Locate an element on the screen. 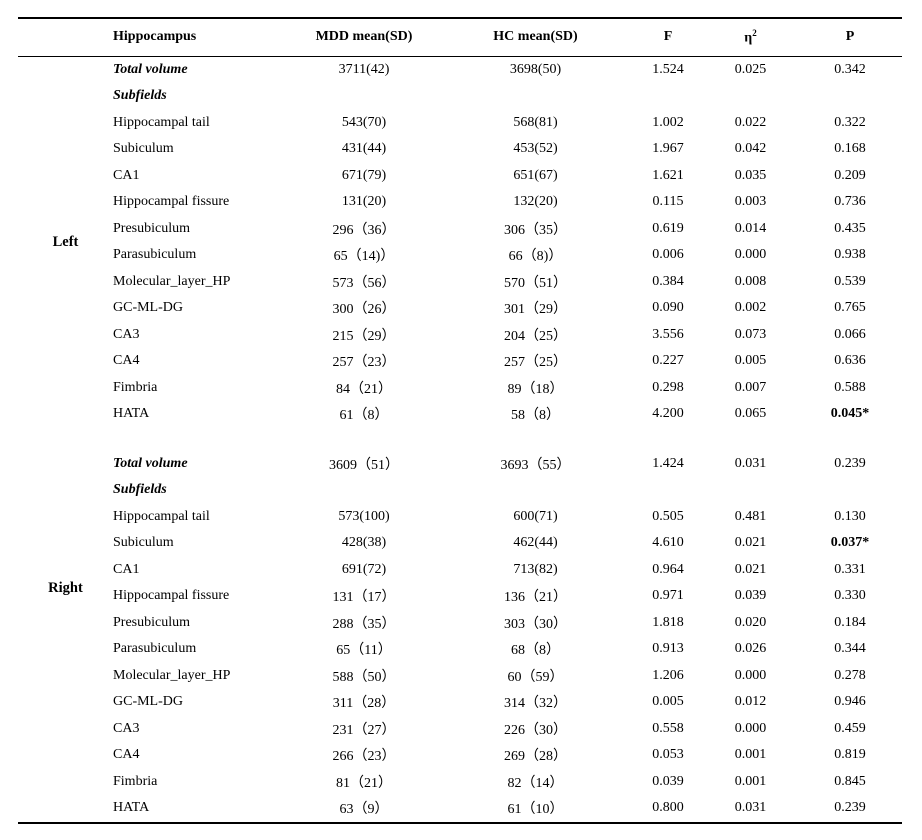 The width and height of the screenshot is (922, 840). table-row: CA1 671(79) 651(67) 1.621 0.035 0.209 is located at coordinates (460, 176).